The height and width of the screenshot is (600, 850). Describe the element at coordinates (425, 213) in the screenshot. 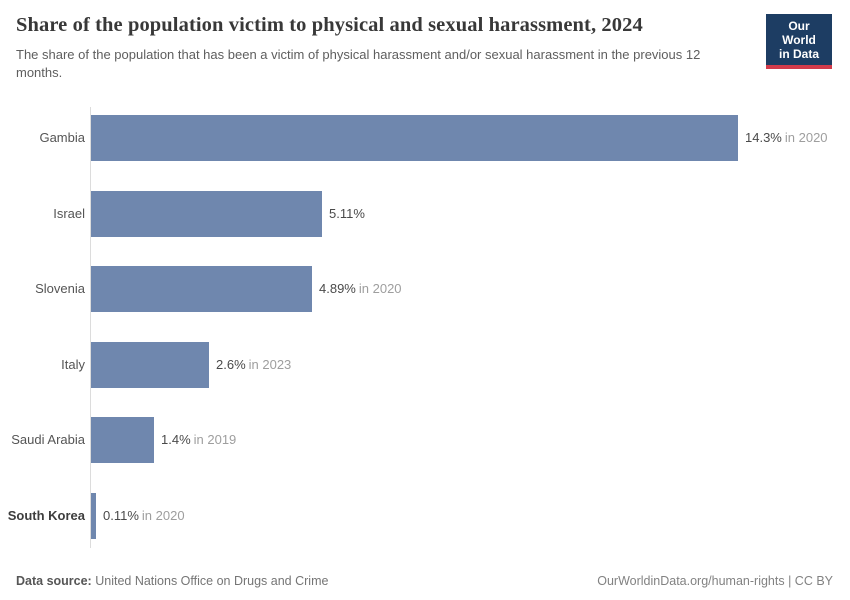

I see `chart-row: Israel 5.11%` at that location.